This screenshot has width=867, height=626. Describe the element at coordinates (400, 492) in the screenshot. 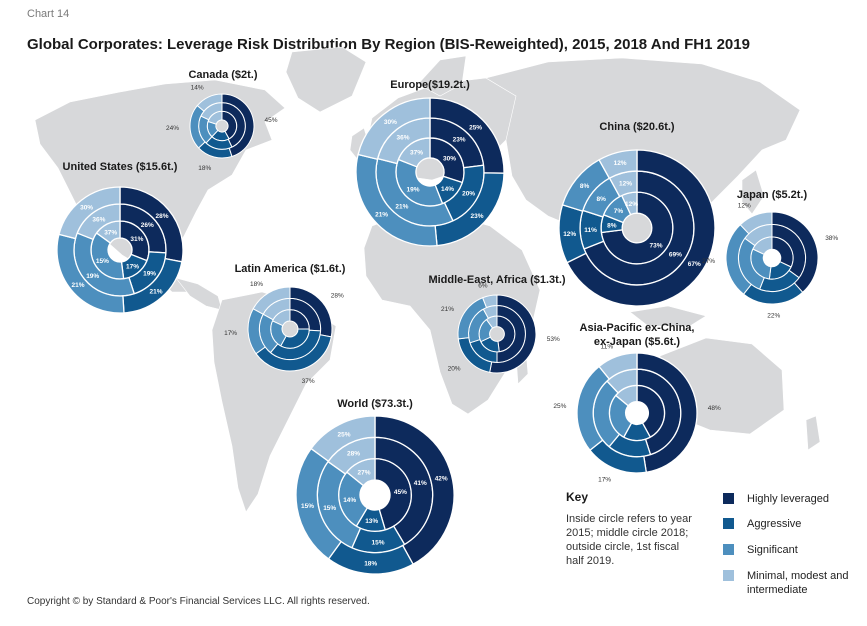

I see `world-value-label: 45%` at that location.